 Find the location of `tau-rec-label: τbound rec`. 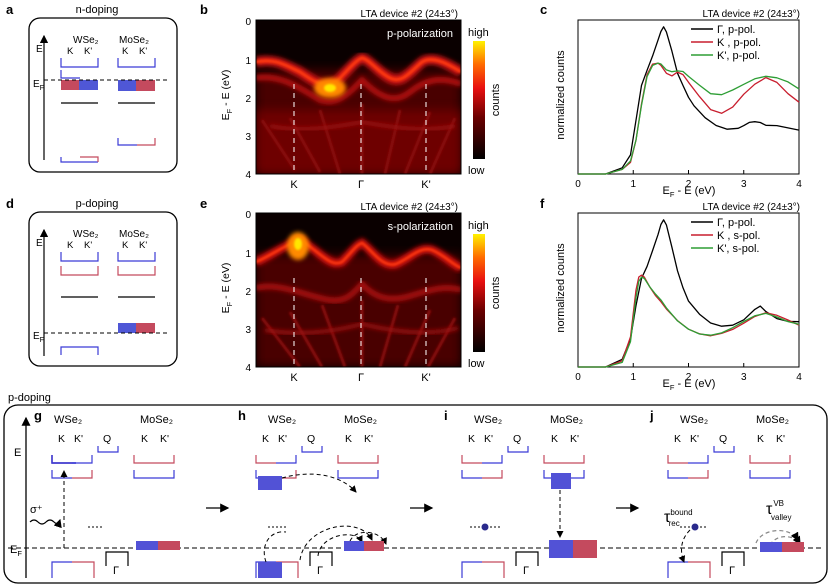

tau-rec-label: τbound rec is located at coordinates (678, 518).